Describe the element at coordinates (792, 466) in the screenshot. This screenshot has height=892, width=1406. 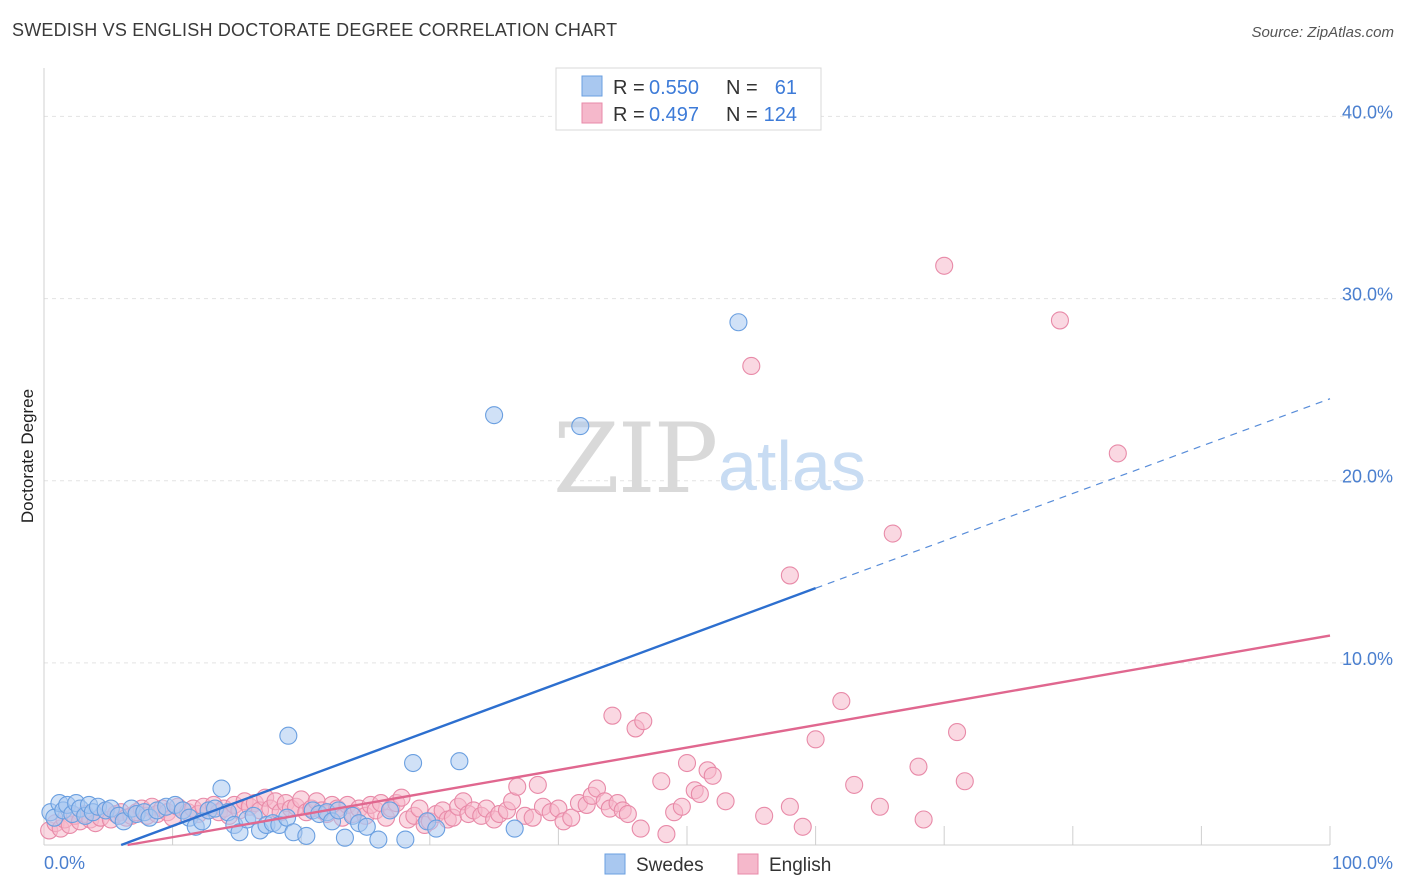
I see `watermark-atlas: atlas` at that location.